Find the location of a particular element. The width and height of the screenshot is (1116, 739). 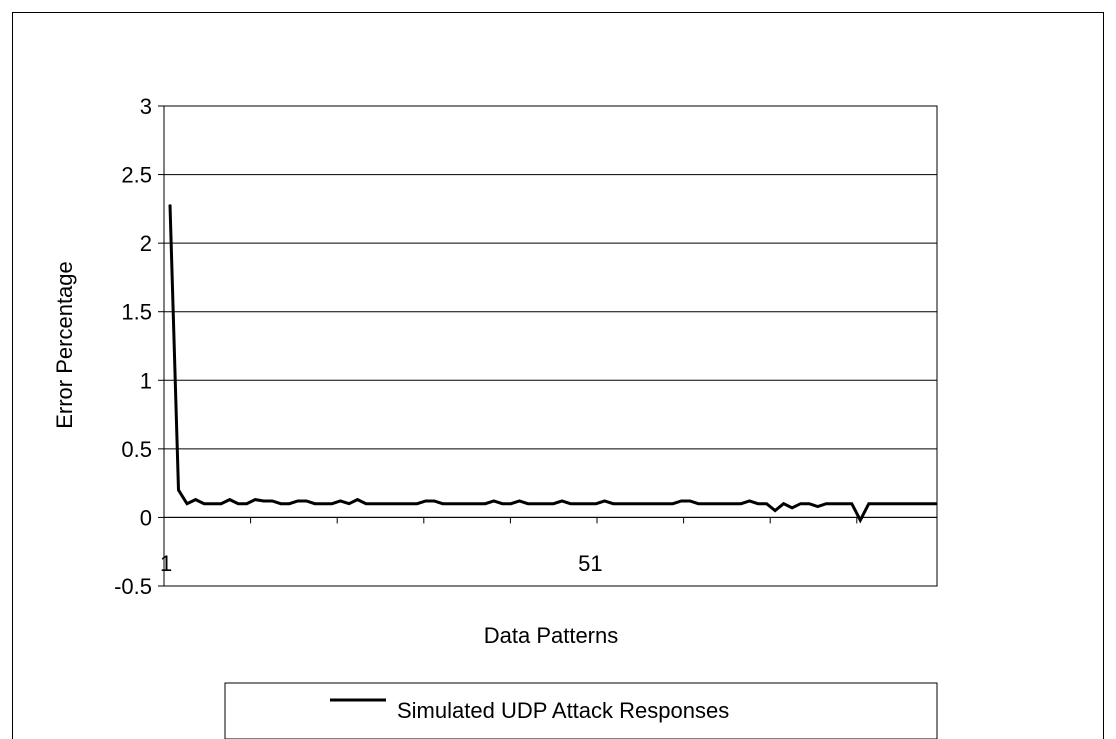

y-tick-label: 2.5 is located at coordinates (136, 175).